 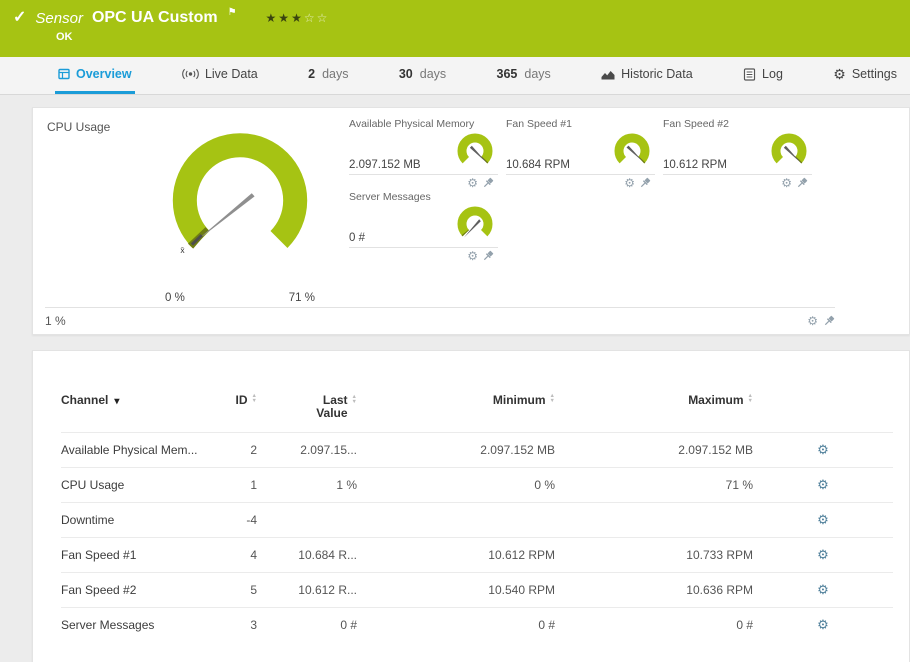 What do you see at coordinates (385, 165) in the screenshot?
I see `mini-gauge-value: 2.097.152 MB` at bounding box center [385, 165].